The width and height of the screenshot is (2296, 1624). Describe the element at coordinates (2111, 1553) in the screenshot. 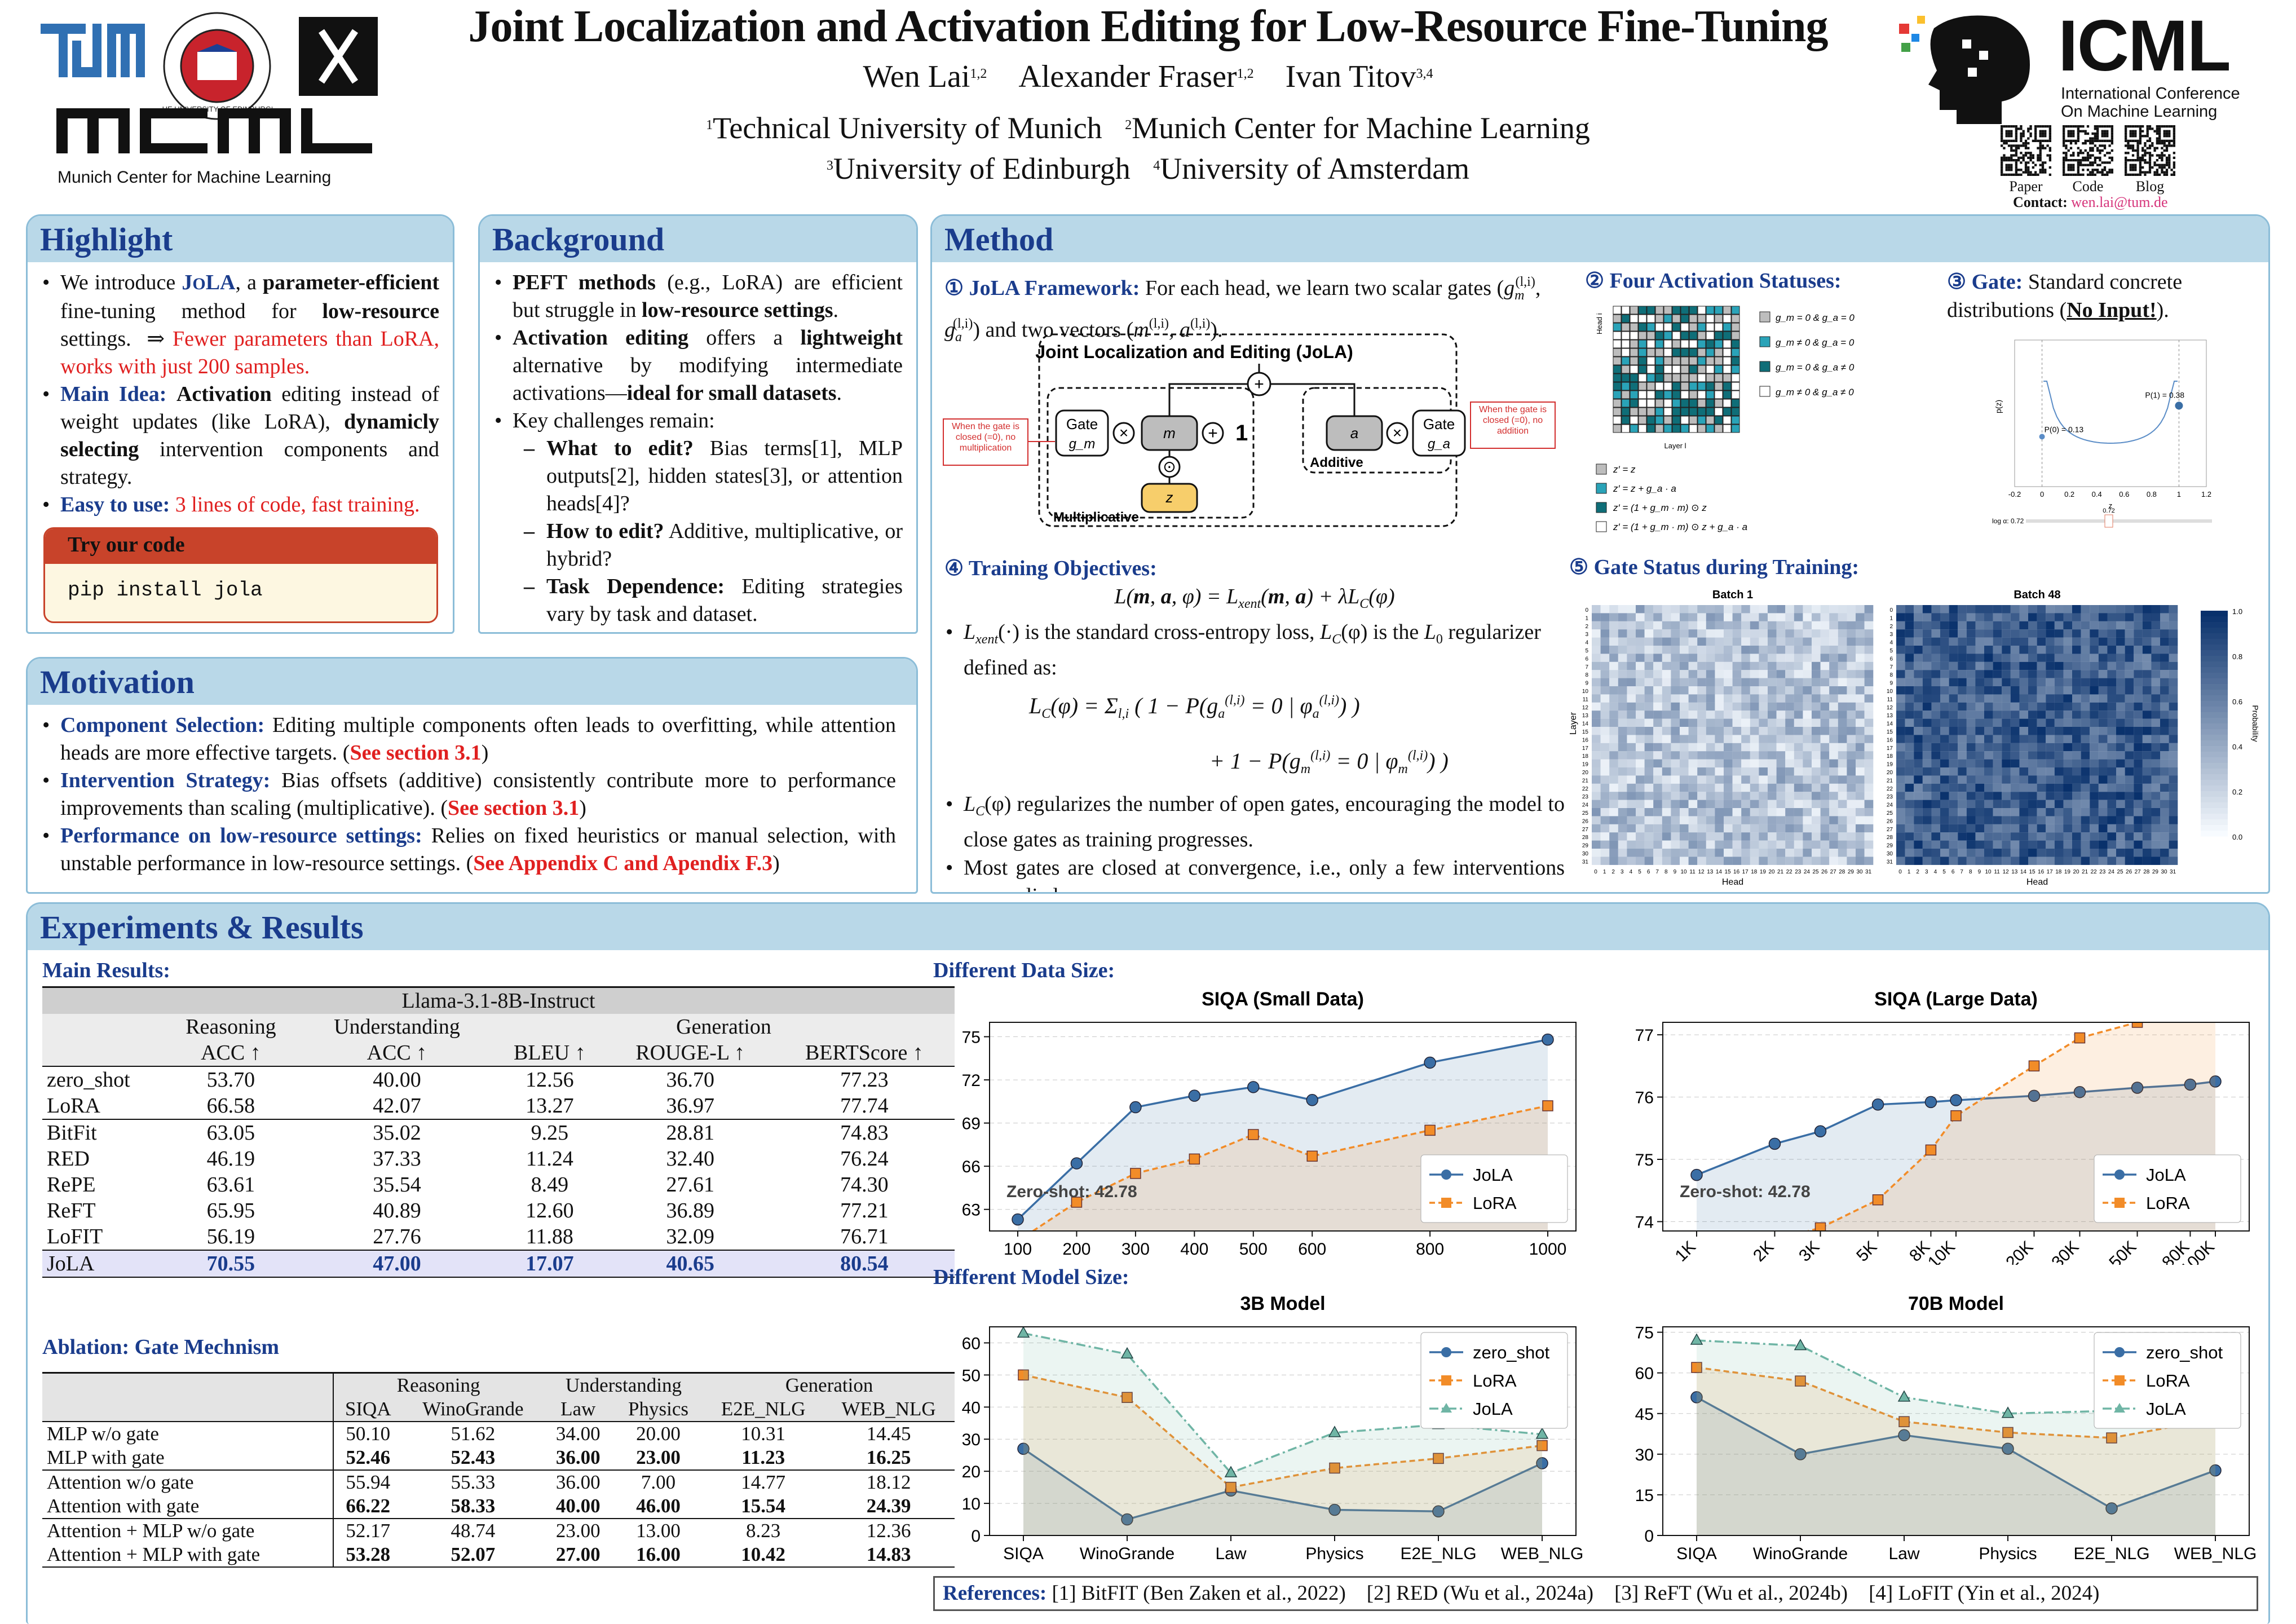

I see `x-tick-label: E2E_NLG` at that location.